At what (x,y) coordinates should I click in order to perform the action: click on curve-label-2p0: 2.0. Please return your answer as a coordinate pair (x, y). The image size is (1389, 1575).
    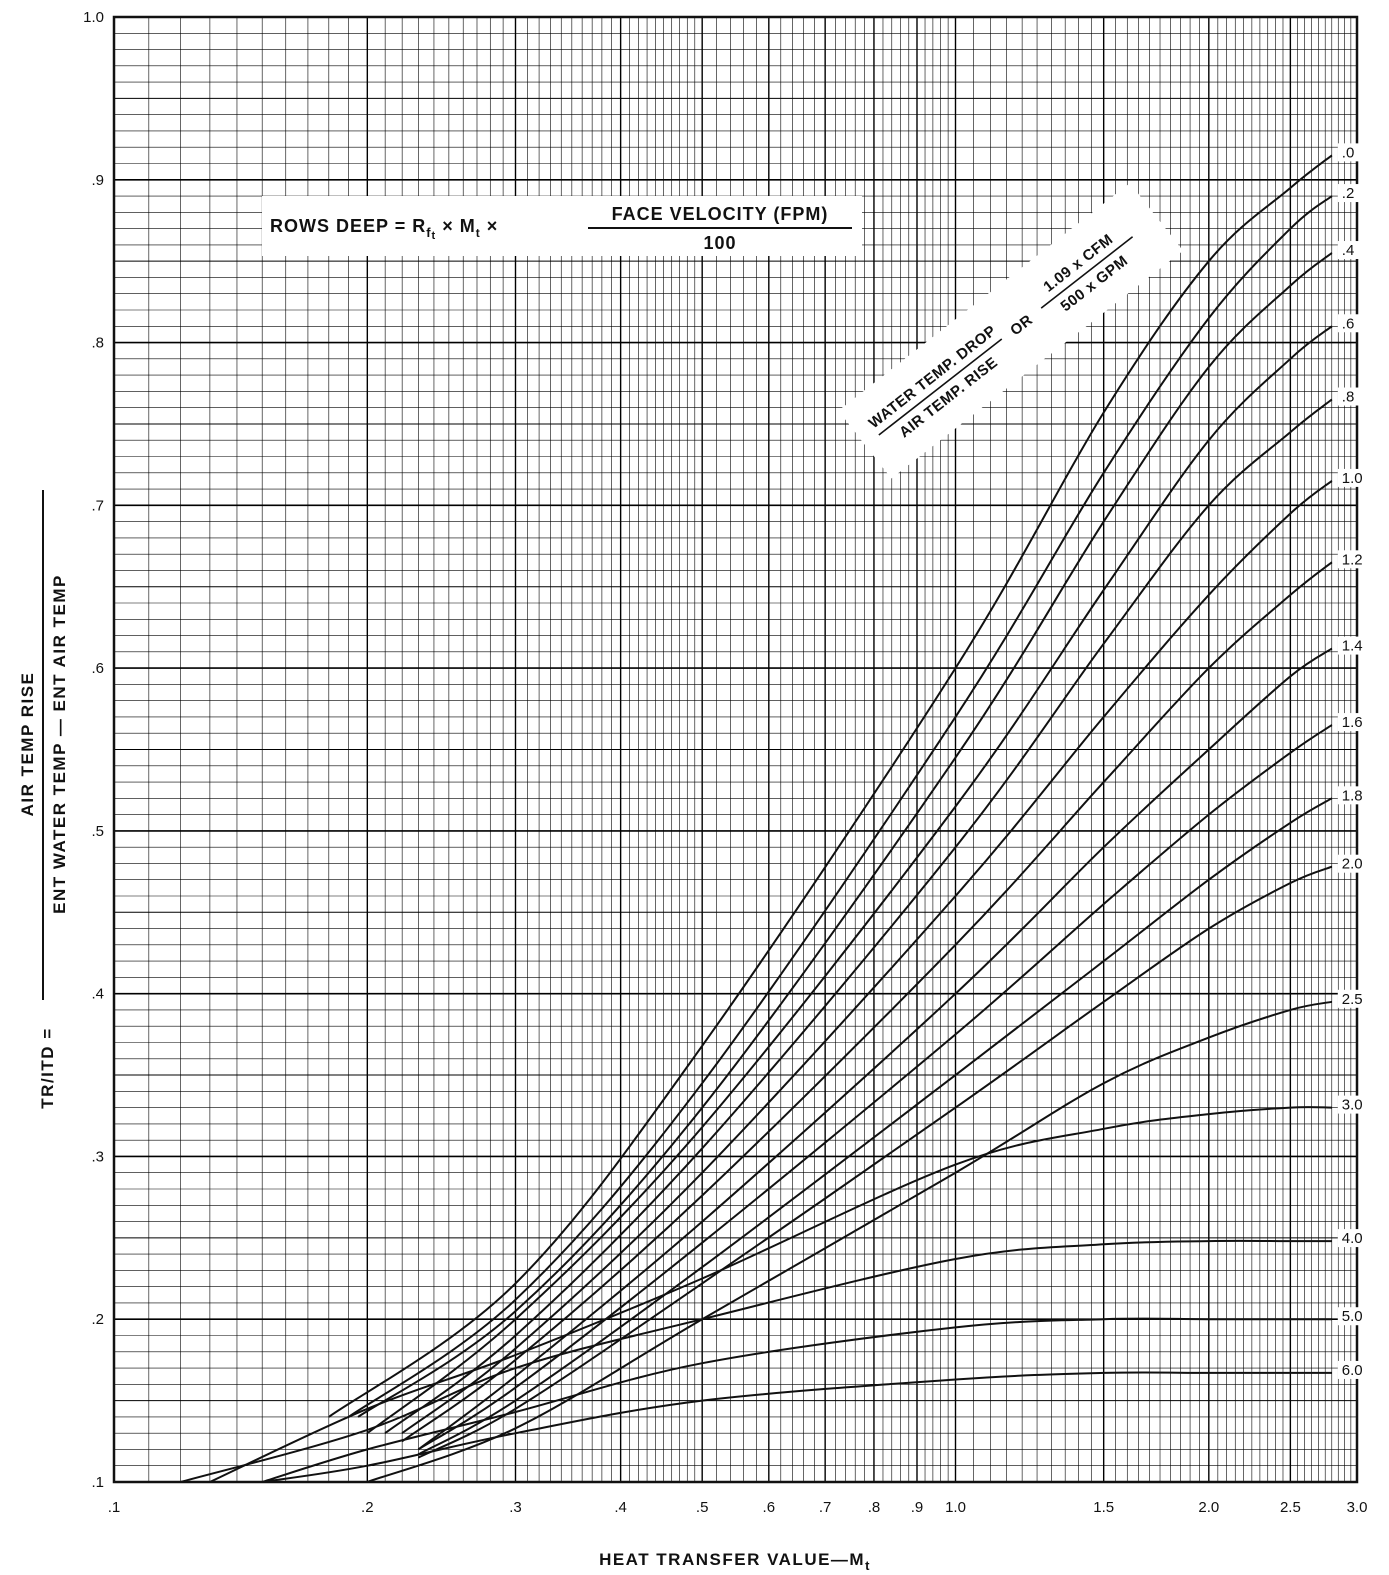
    Looking at the image, I should click on (1352, 864).